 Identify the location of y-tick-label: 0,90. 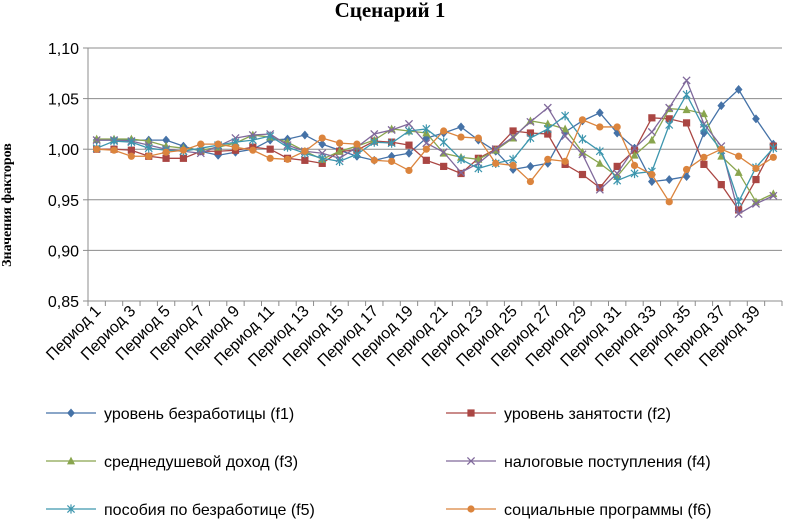
(63, 251).